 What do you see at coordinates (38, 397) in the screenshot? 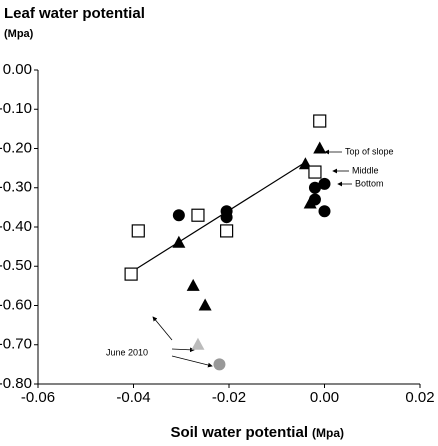
I see `x-tick-label: -0.06` at bounding box center [38, 397].